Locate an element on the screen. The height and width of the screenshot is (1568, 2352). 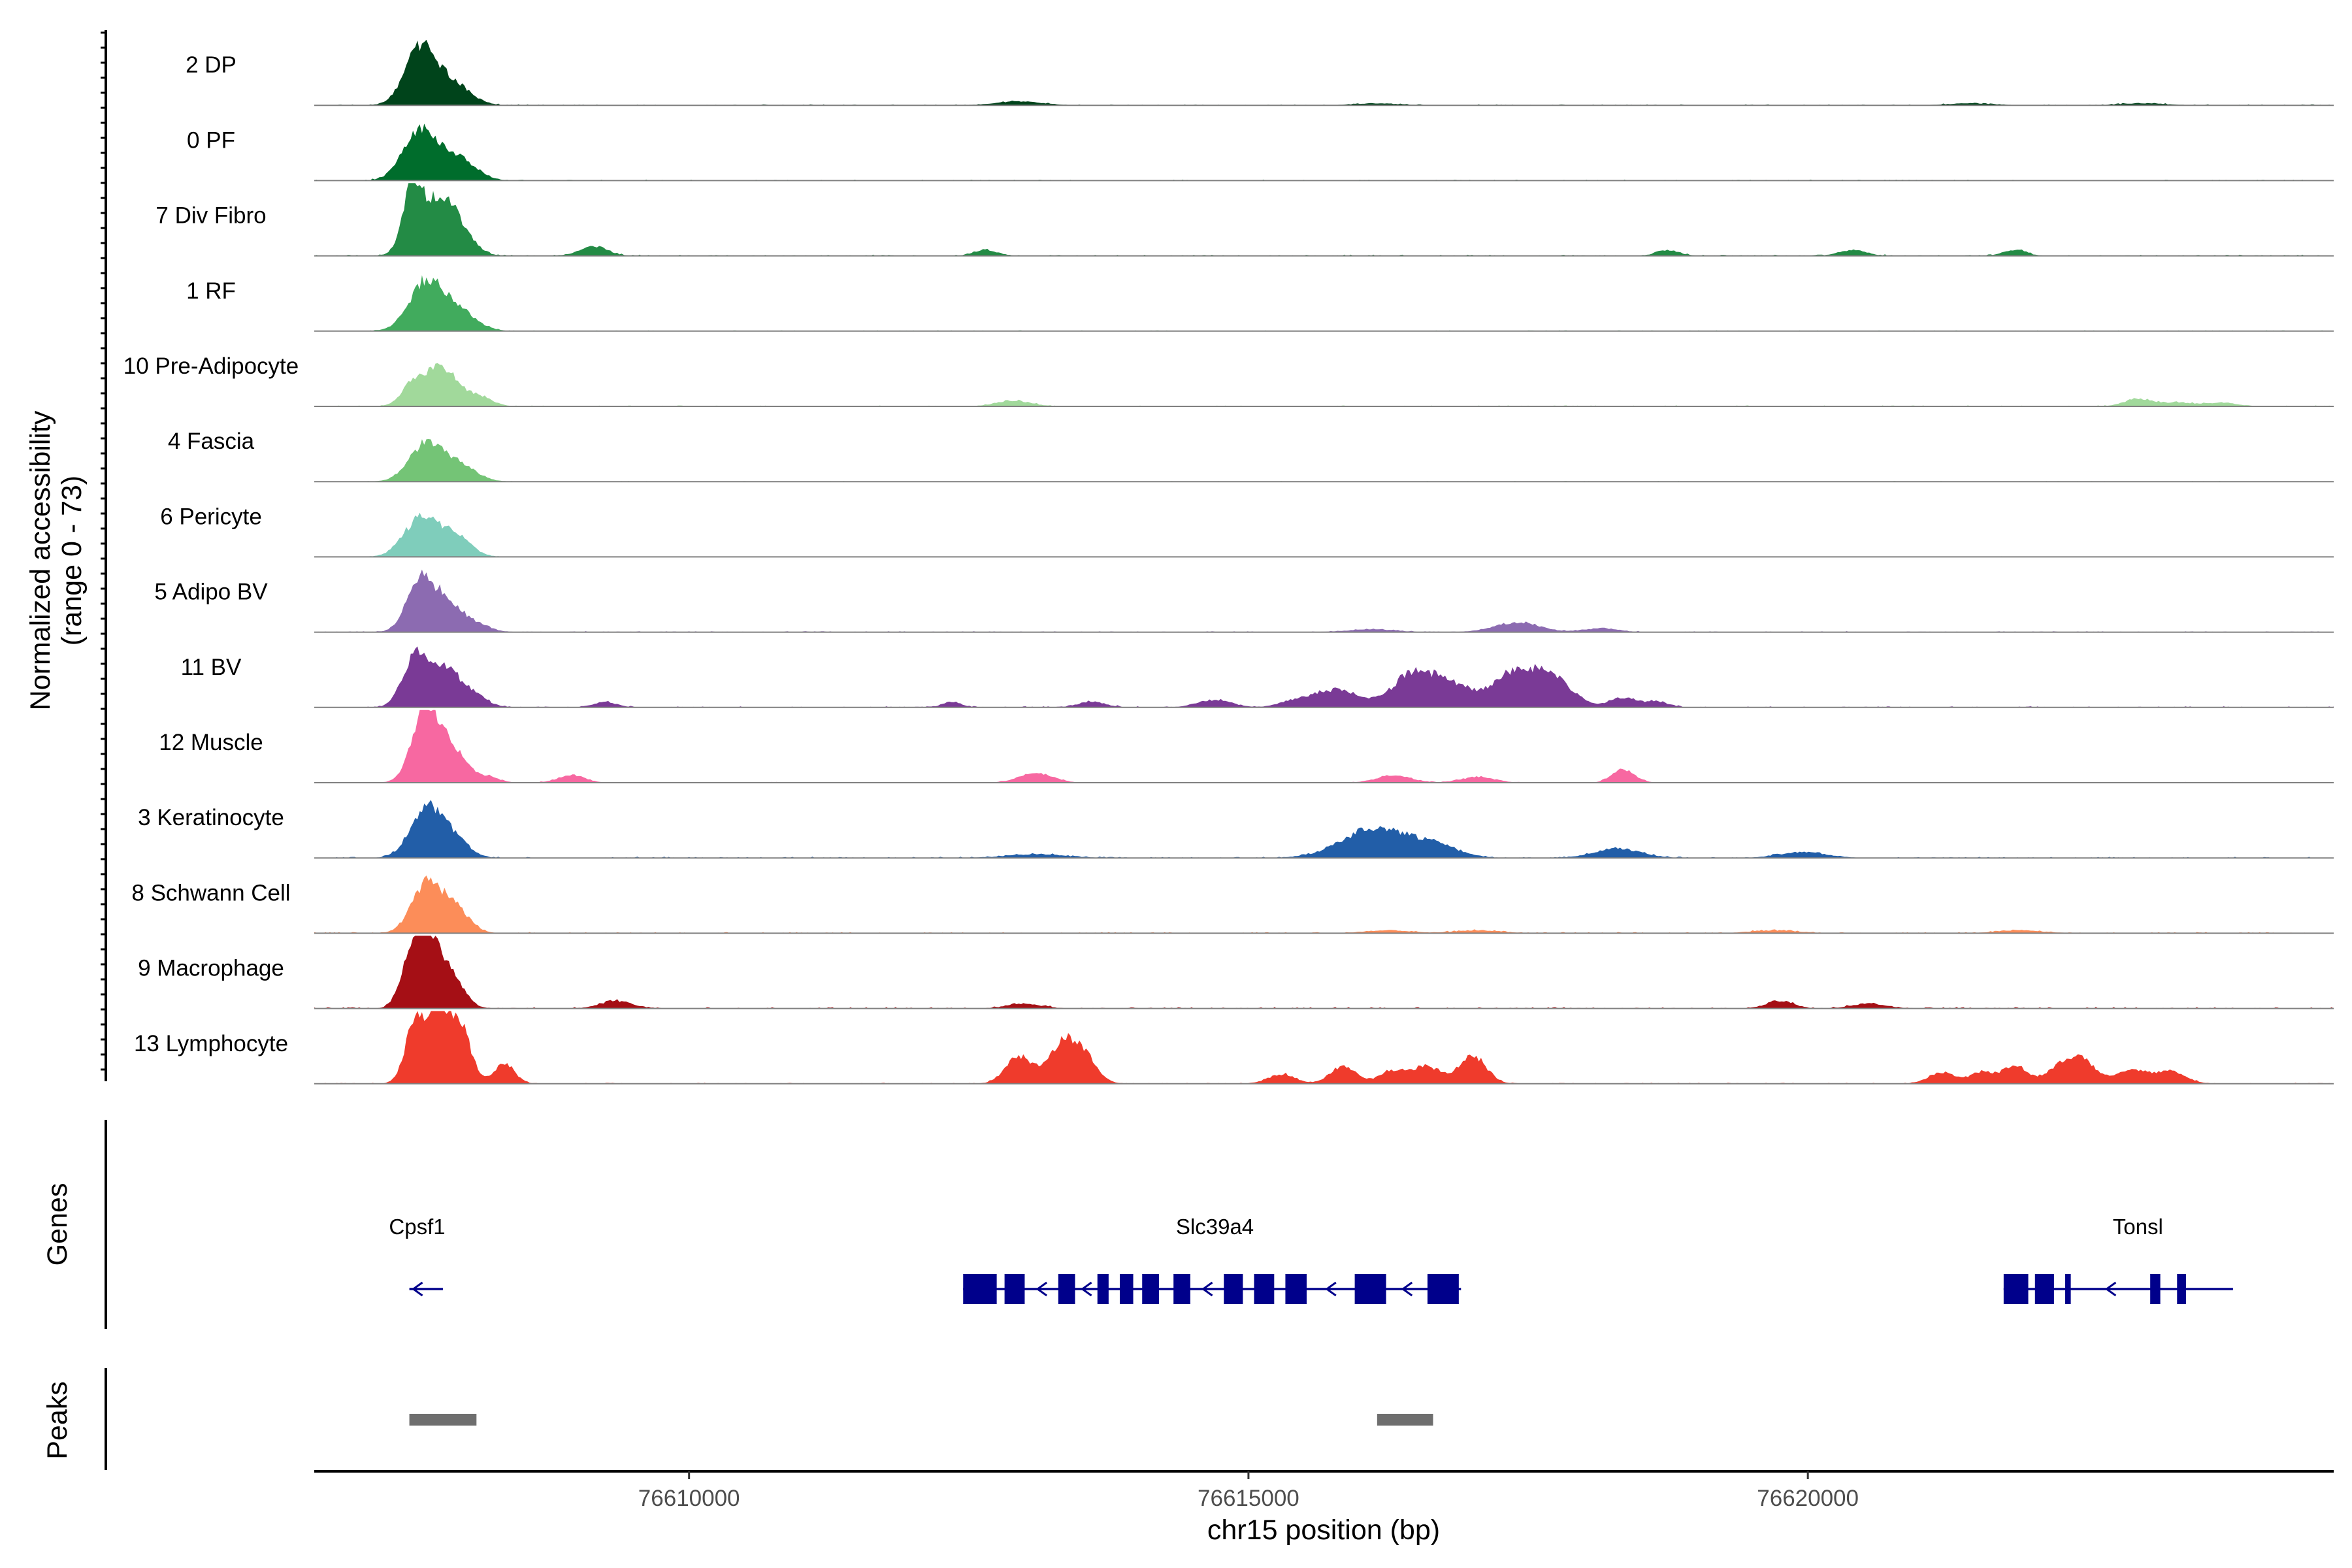
track-7-div-fibro: 7 Div Fibro is located at coordinates (1244, 220).